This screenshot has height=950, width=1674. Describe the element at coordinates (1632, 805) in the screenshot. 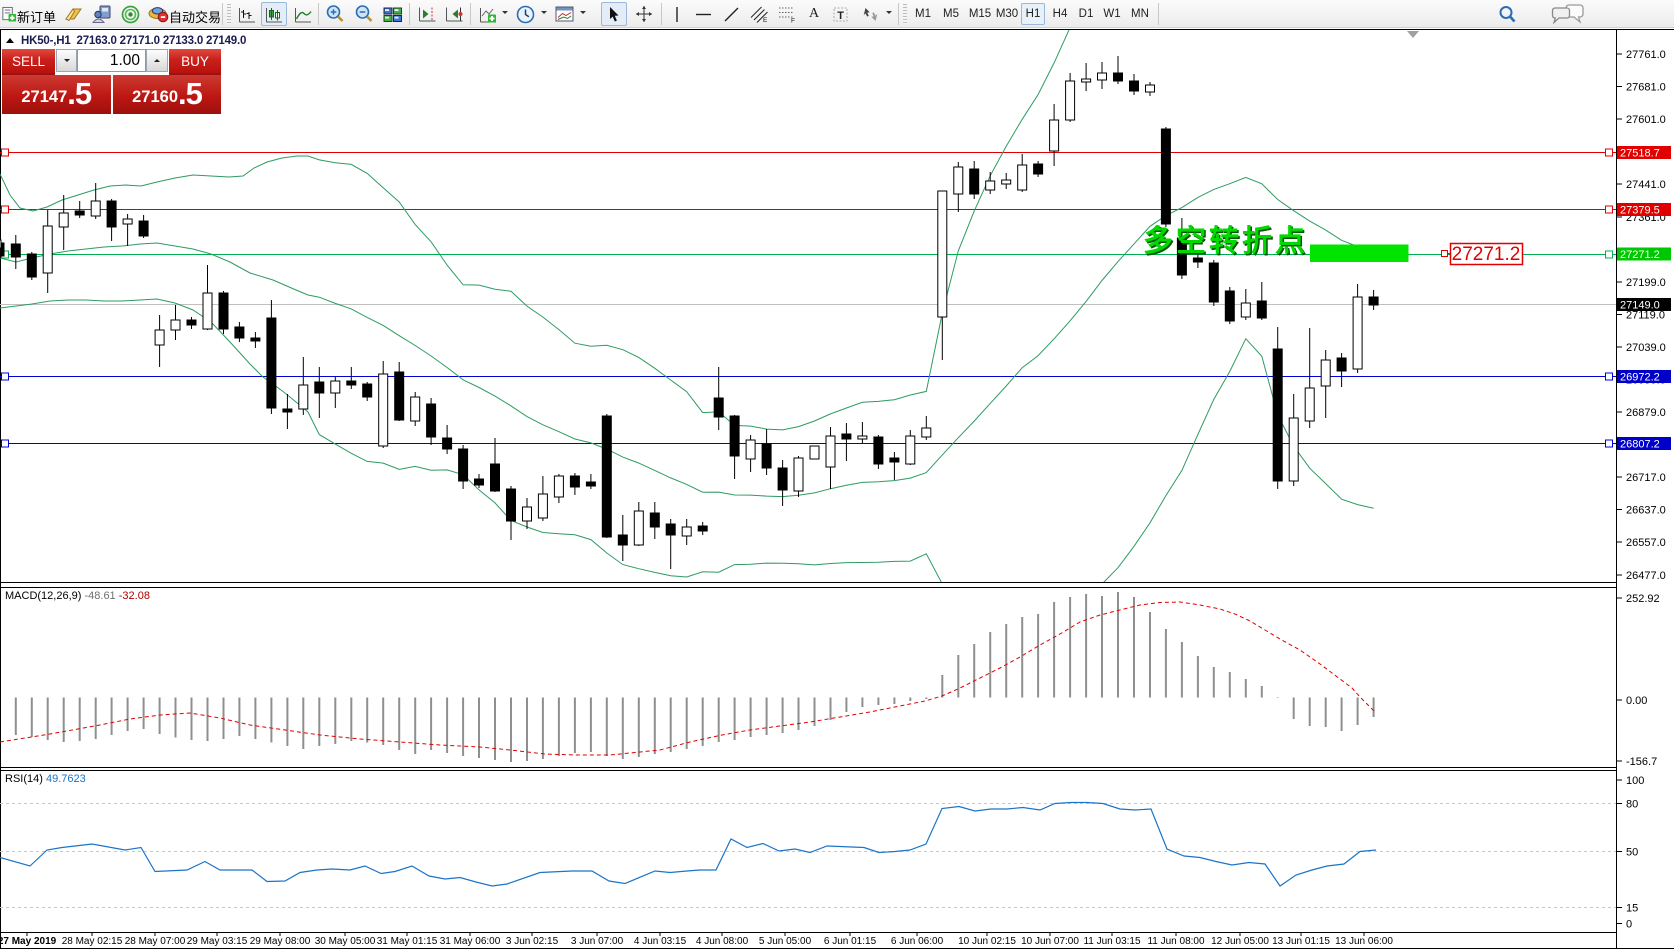

I see `svg-text: 80` at that location.